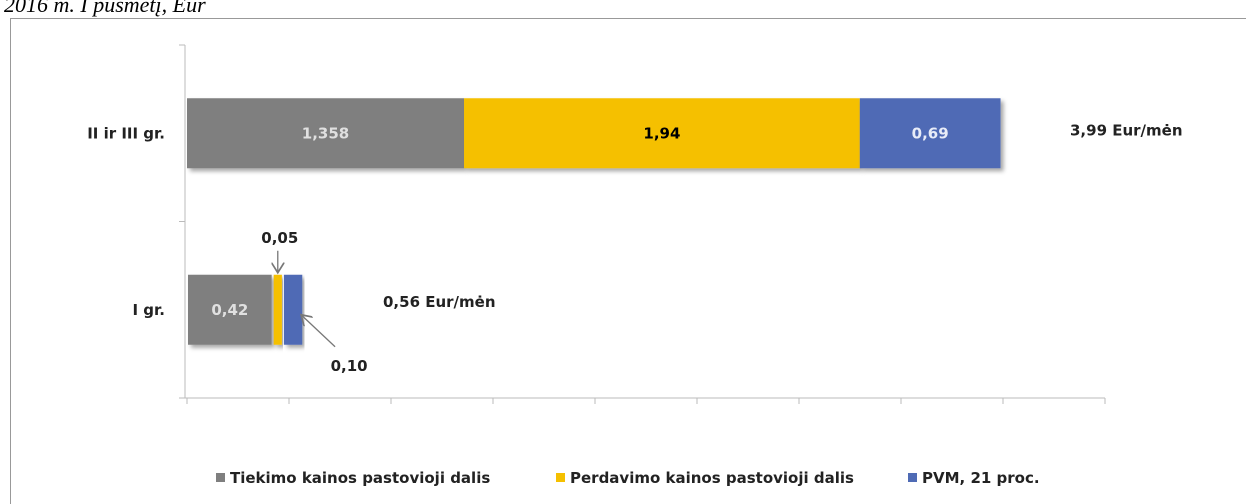  I want to click on legend-label: Tiekimo kainos pastovioji dalis, so click(360, 478).